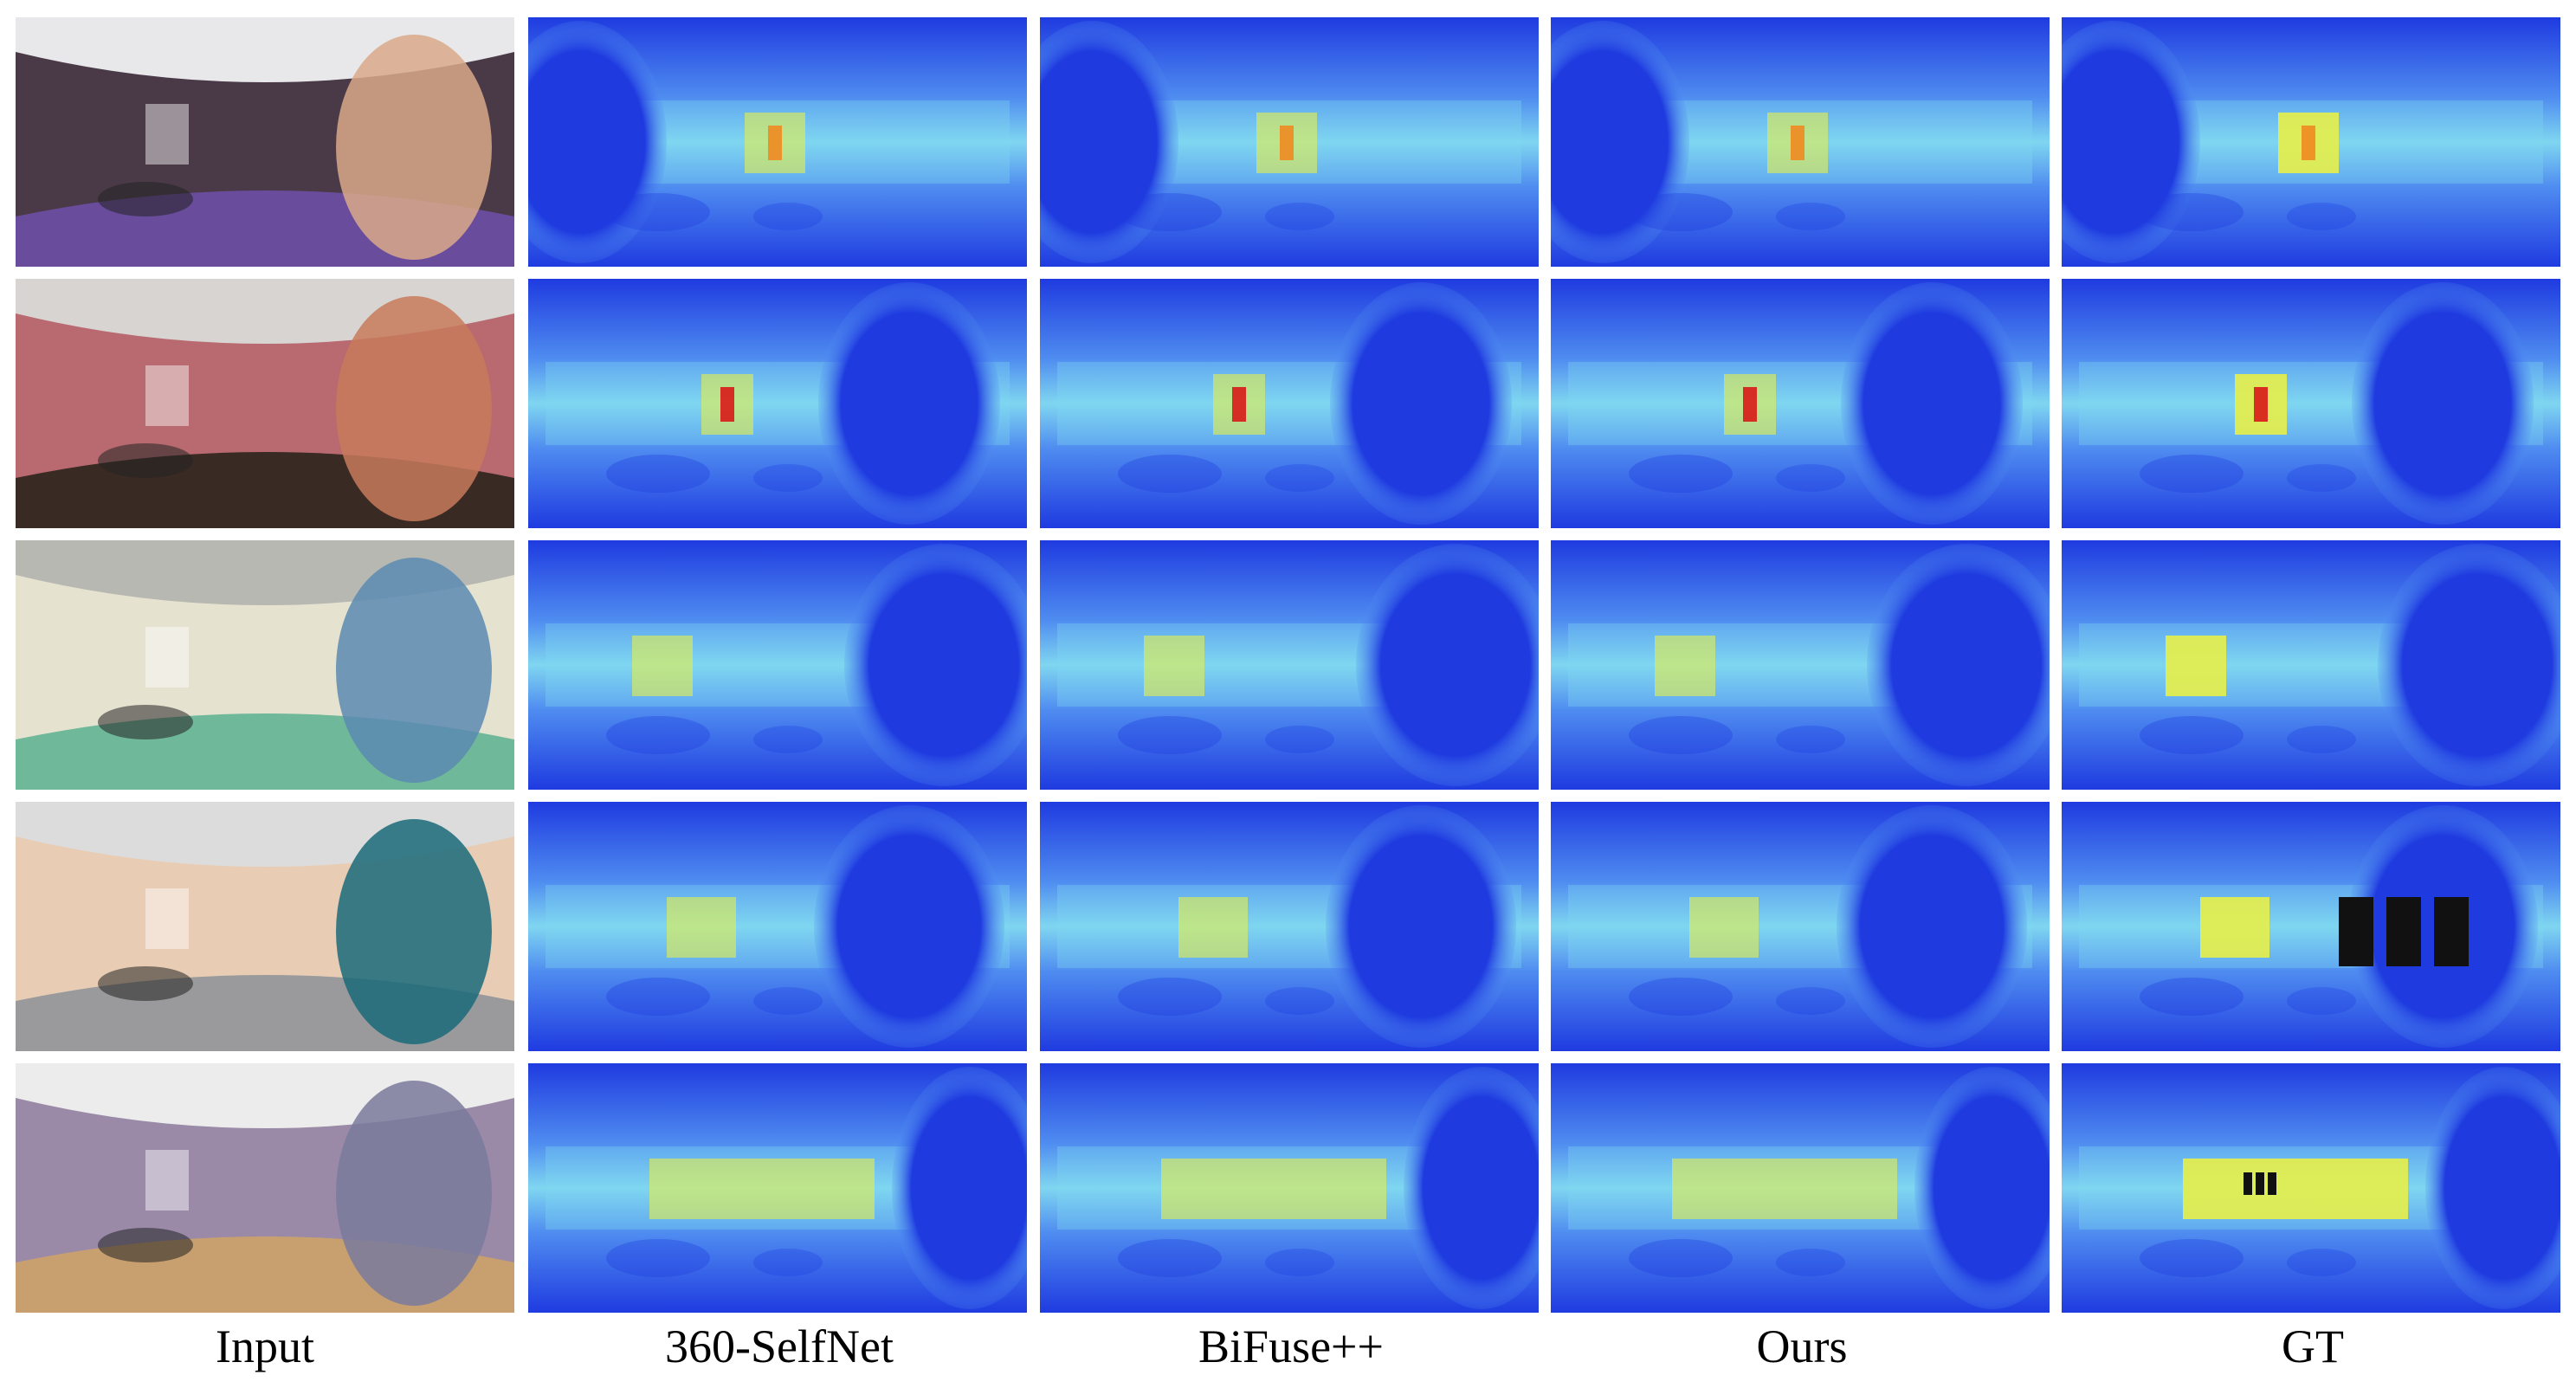  Describe the element at coordinates (779, 1346) in the screenshot. I see `column-label-selfnet: 360-SelfNet` at that location.